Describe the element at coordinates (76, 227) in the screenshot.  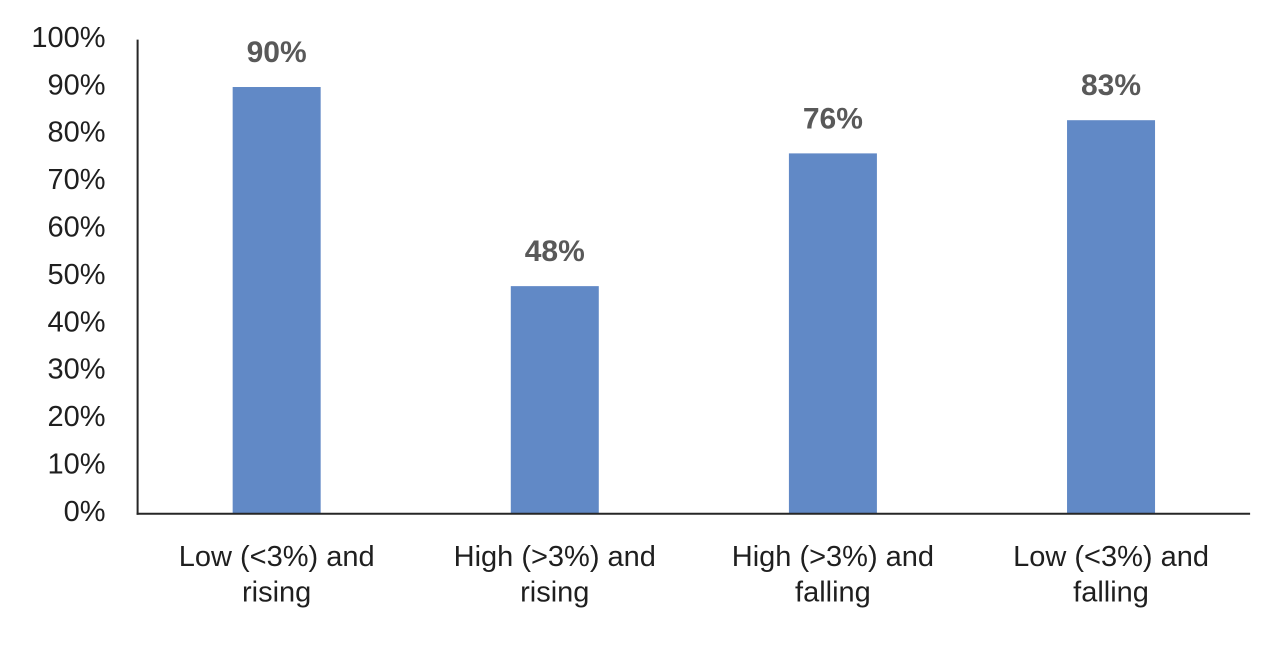
I see `y-axis-tick-label: 60%` at that location.